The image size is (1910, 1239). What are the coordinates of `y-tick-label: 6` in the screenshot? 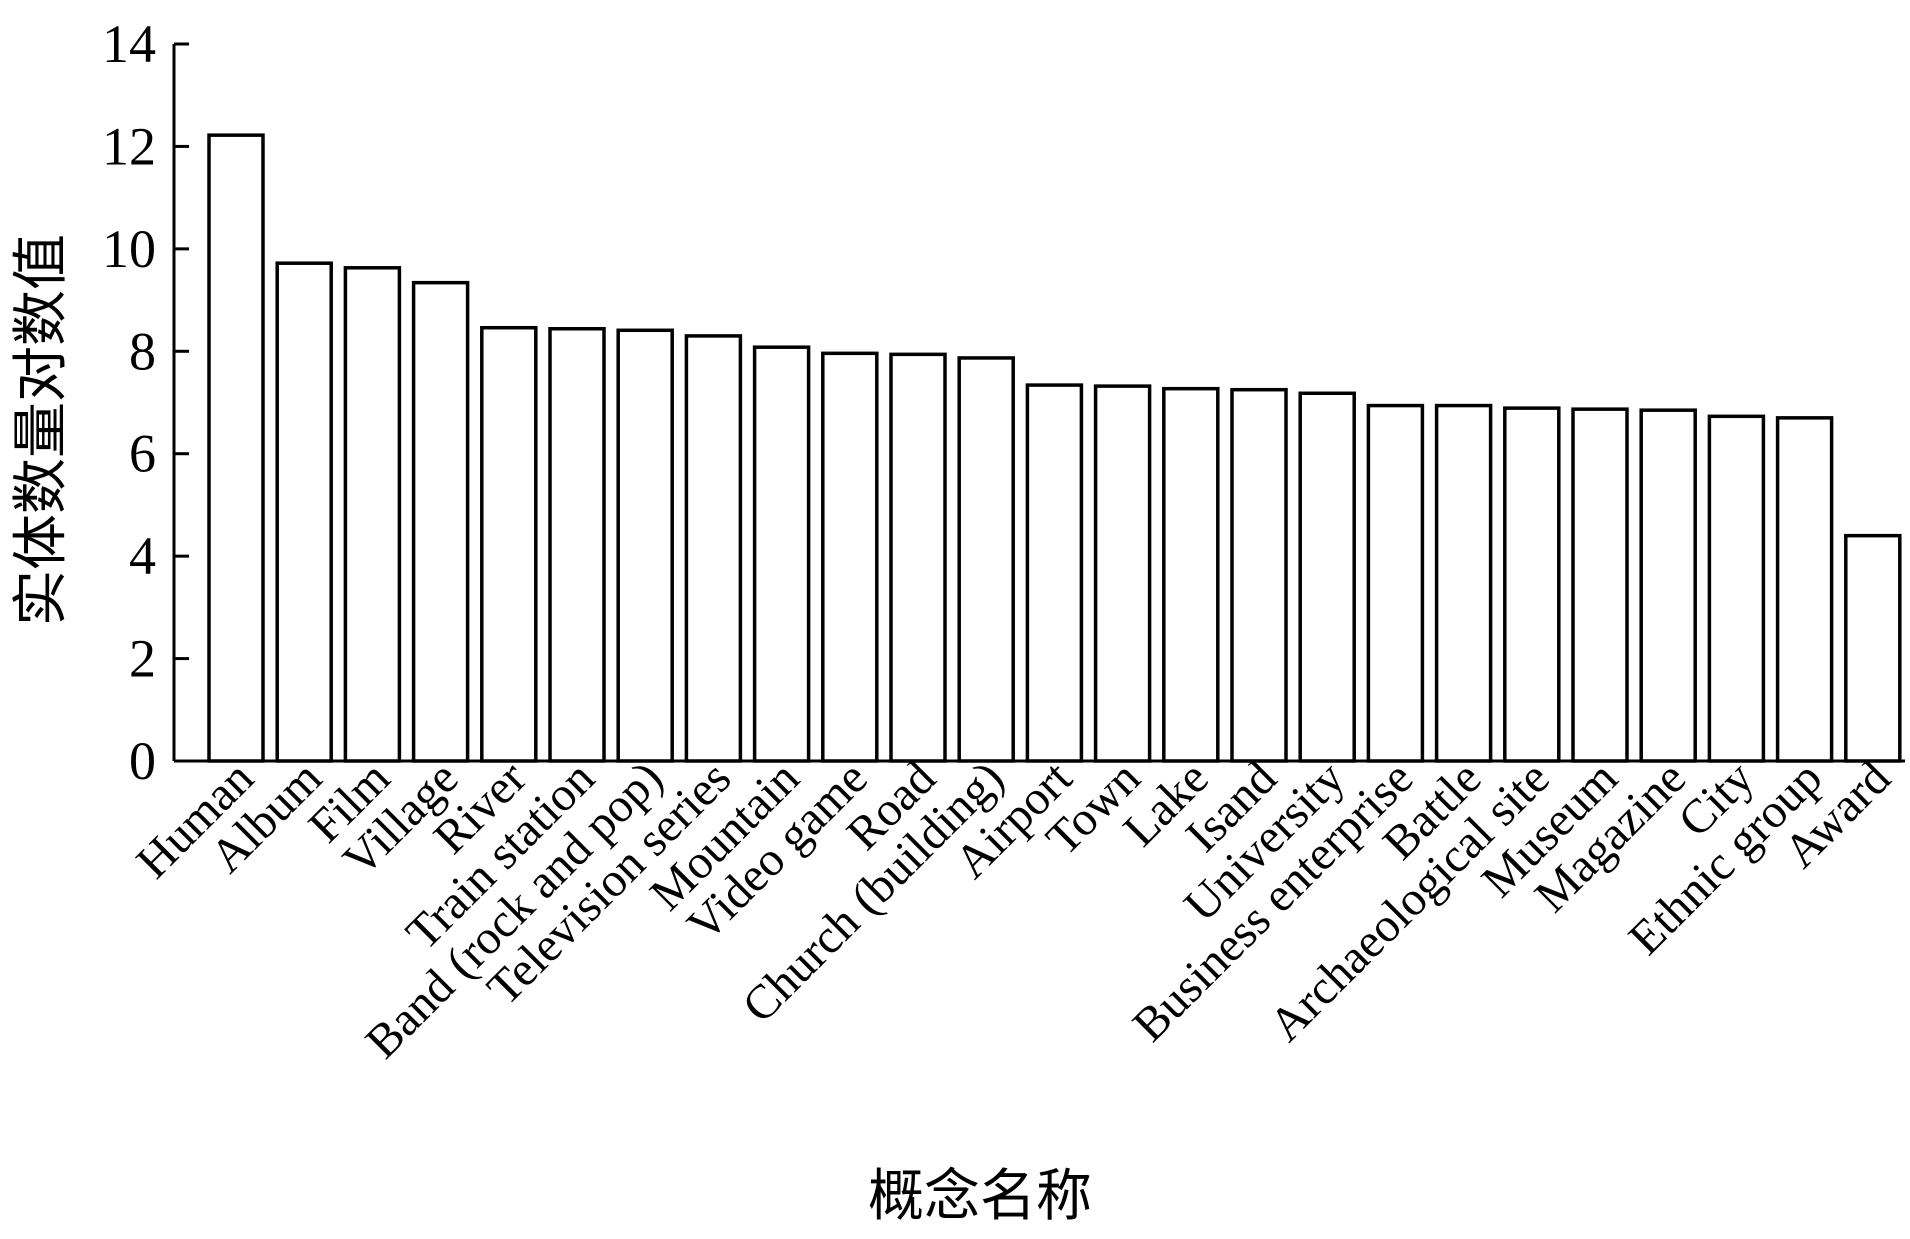 It's located at (142, 454).